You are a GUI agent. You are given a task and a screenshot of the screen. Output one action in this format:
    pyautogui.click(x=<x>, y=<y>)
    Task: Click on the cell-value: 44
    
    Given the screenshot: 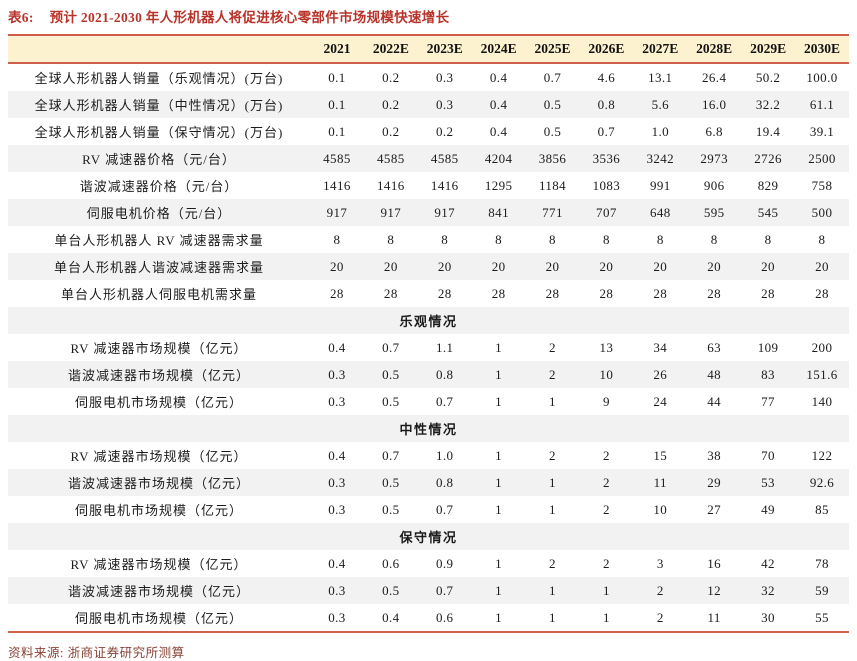 What is the action you would take?
    pyautogui.click(x=714, y=401)
    